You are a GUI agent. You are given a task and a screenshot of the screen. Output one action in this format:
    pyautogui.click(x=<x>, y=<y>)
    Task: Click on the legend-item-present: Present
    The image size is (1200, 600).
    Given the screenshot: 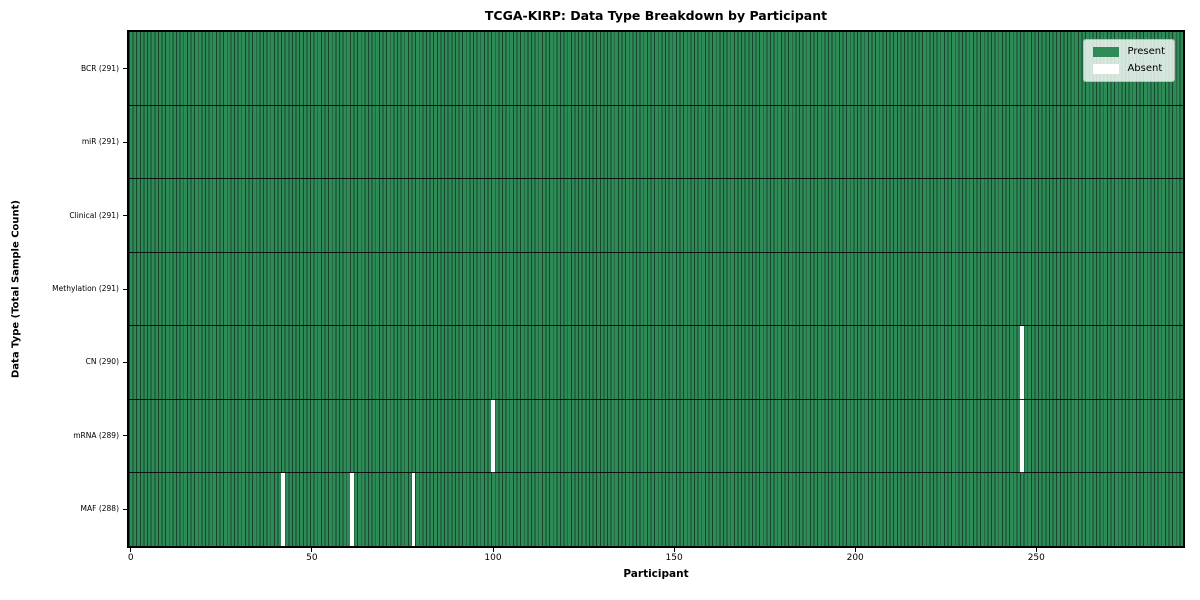 What is the action you would take?
    pyautogui.click(x=1129, y=52)
    